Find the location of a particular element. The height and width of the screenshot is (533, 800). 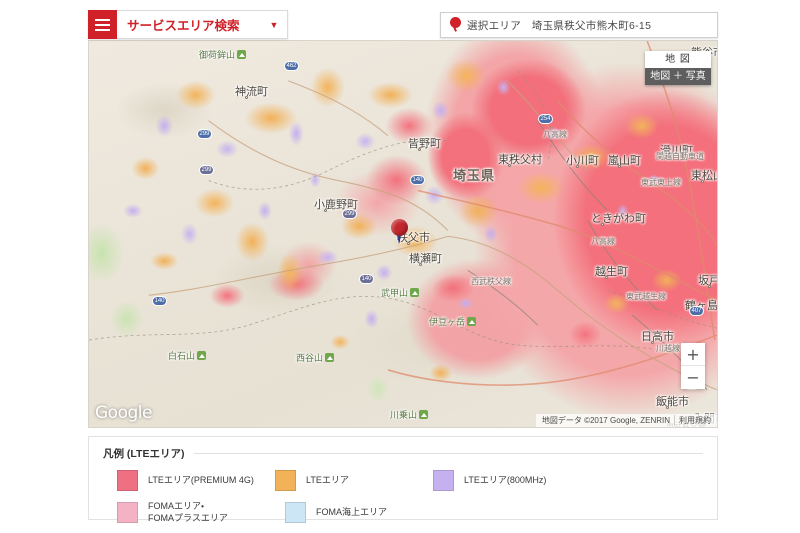

selected-area-text: 選択エリア 埼玉県秩父市熊木町6-15 is located at coordinates (559, 25).